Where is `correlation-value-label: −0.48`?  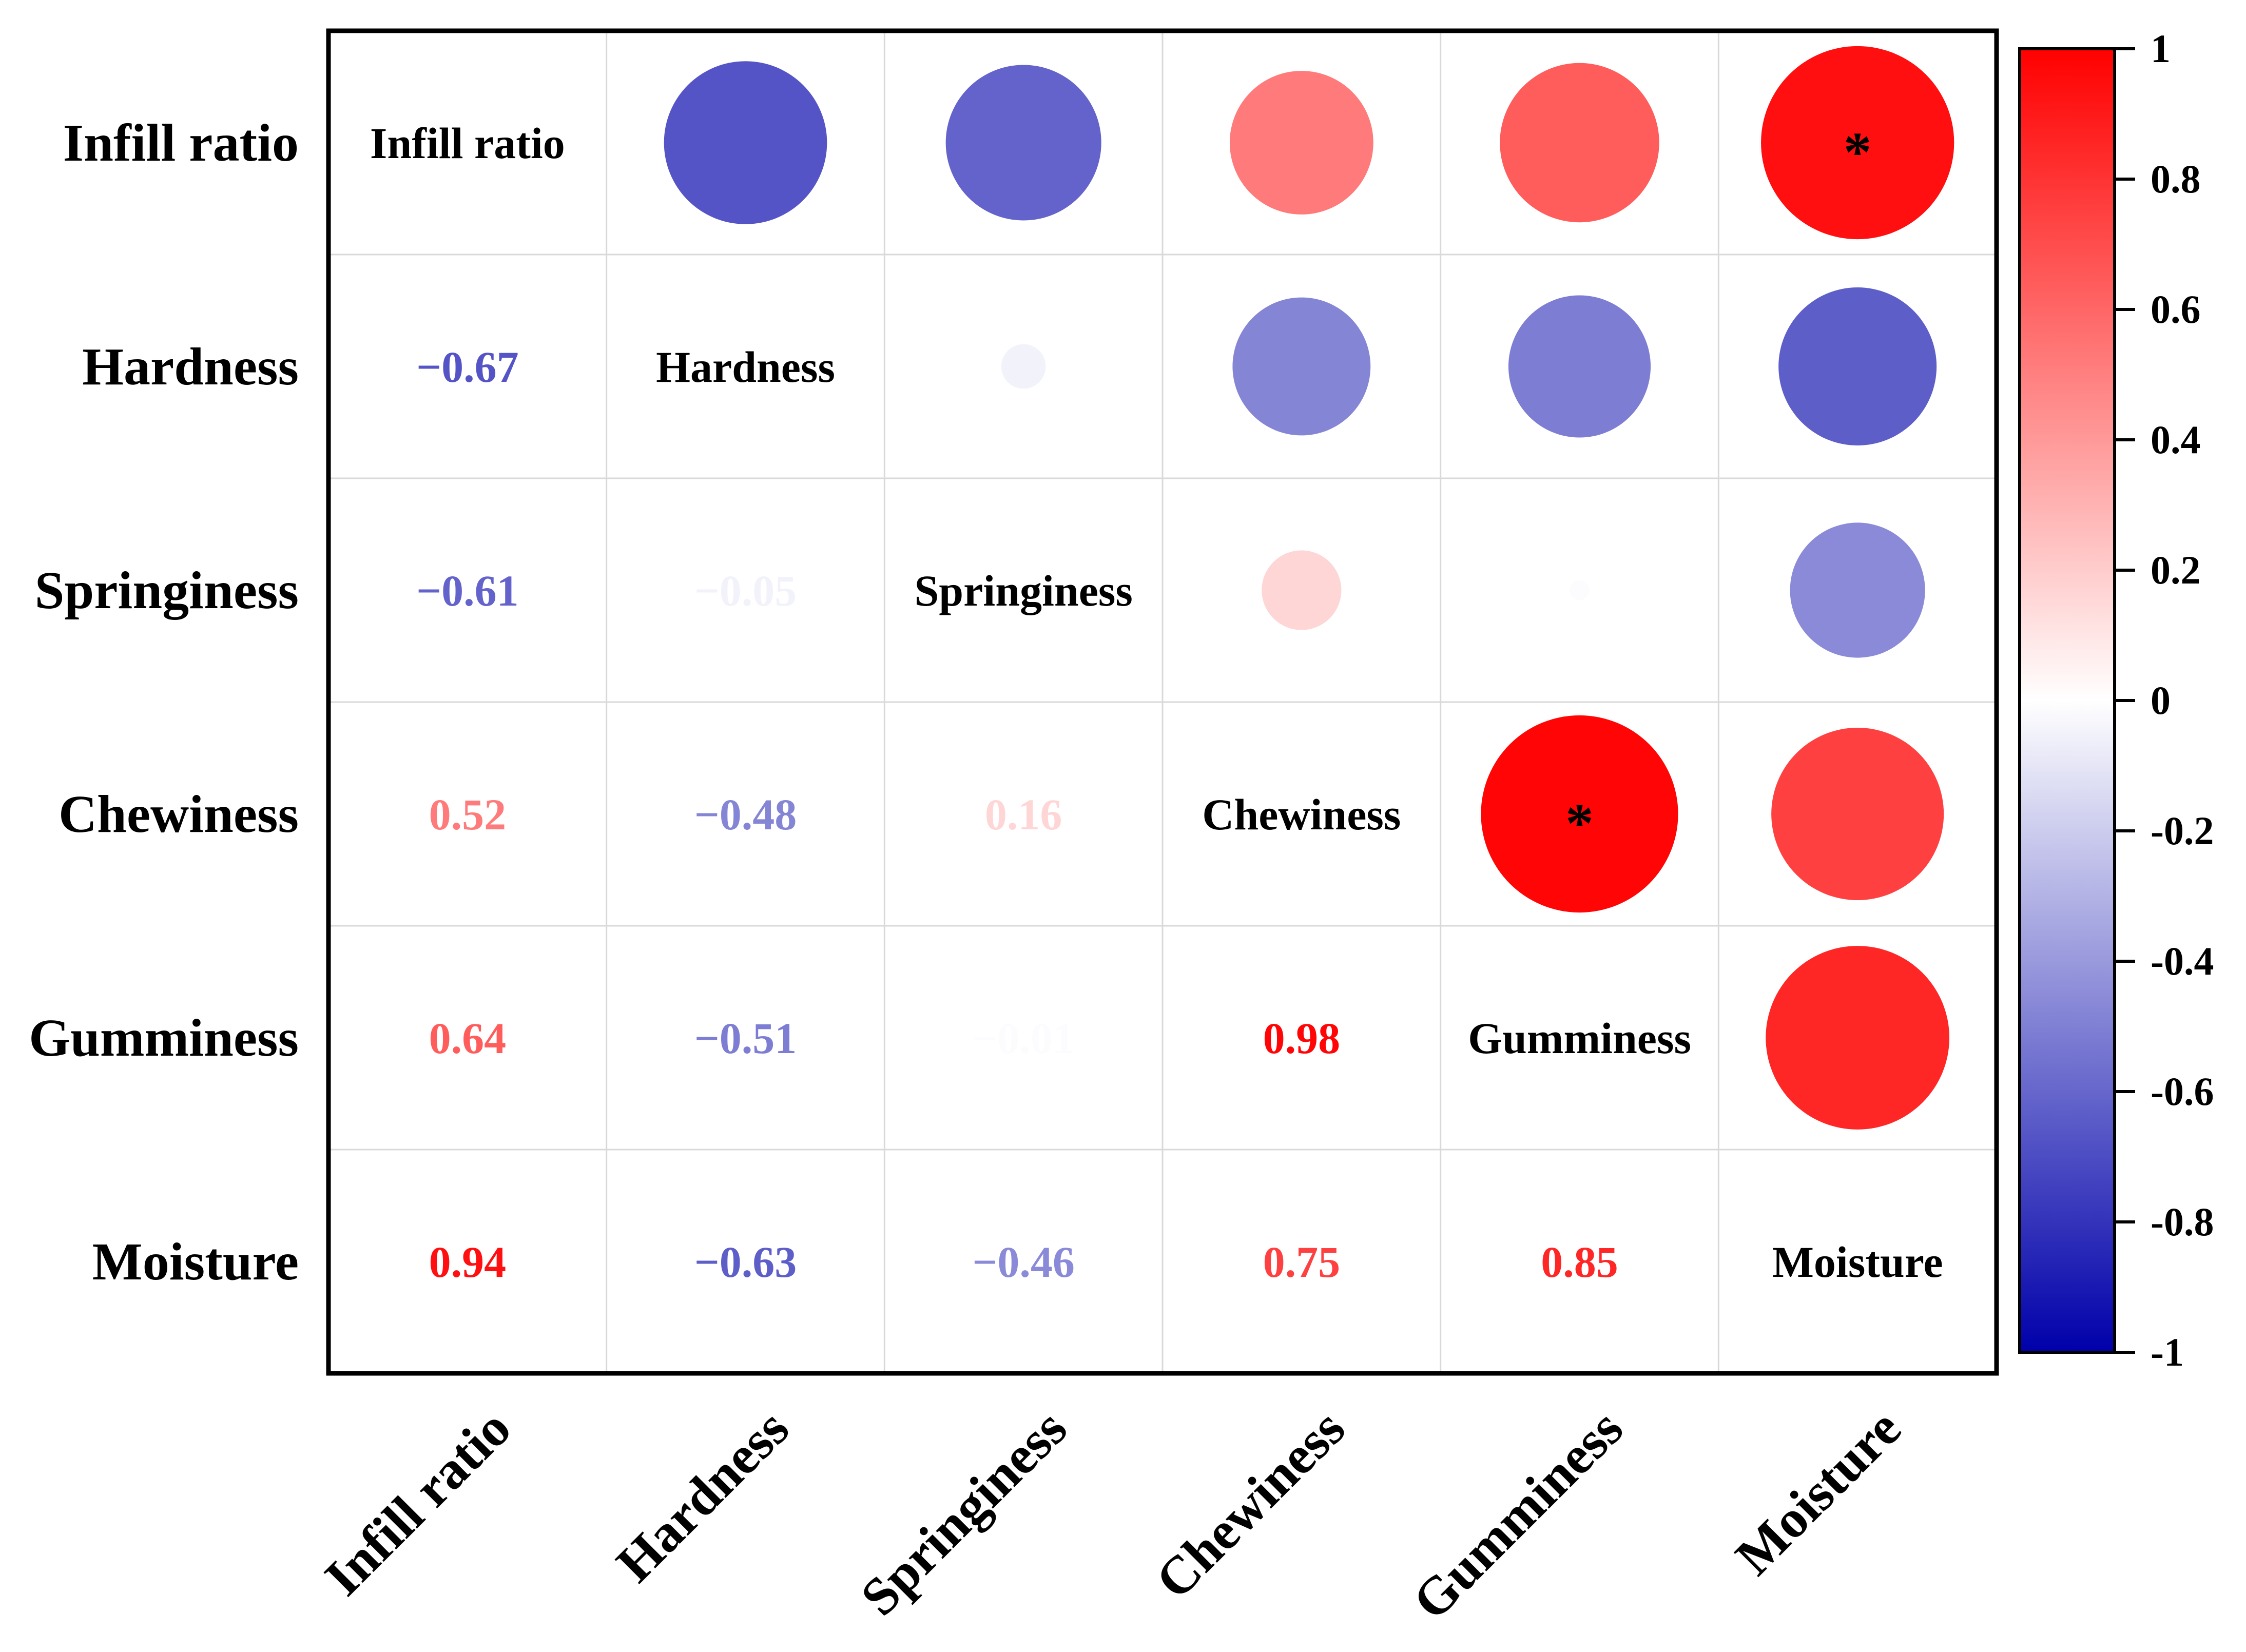 correlation-value-label: −0.48 is located at coordinates (746, 814).